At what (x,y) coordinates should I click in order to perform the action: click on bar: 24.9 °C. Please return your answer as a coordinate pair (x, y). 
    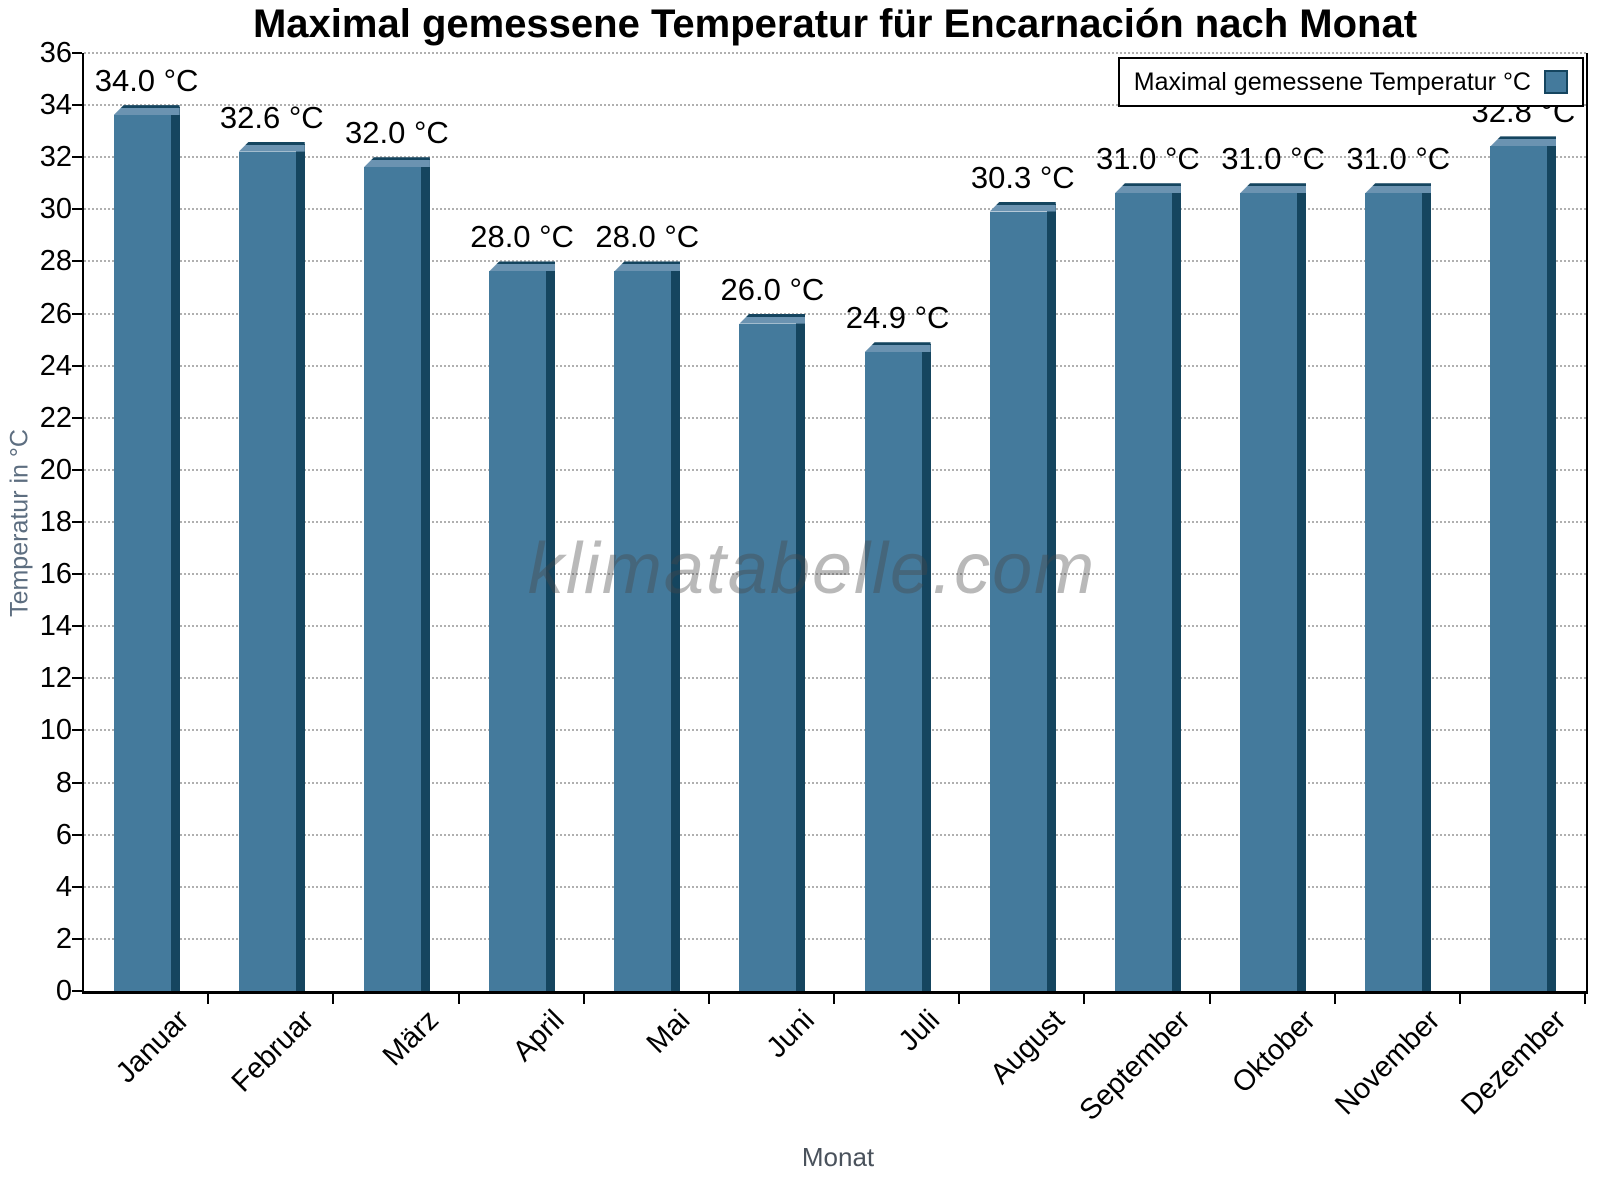
    Looking at the image, I should click on (897, 645).